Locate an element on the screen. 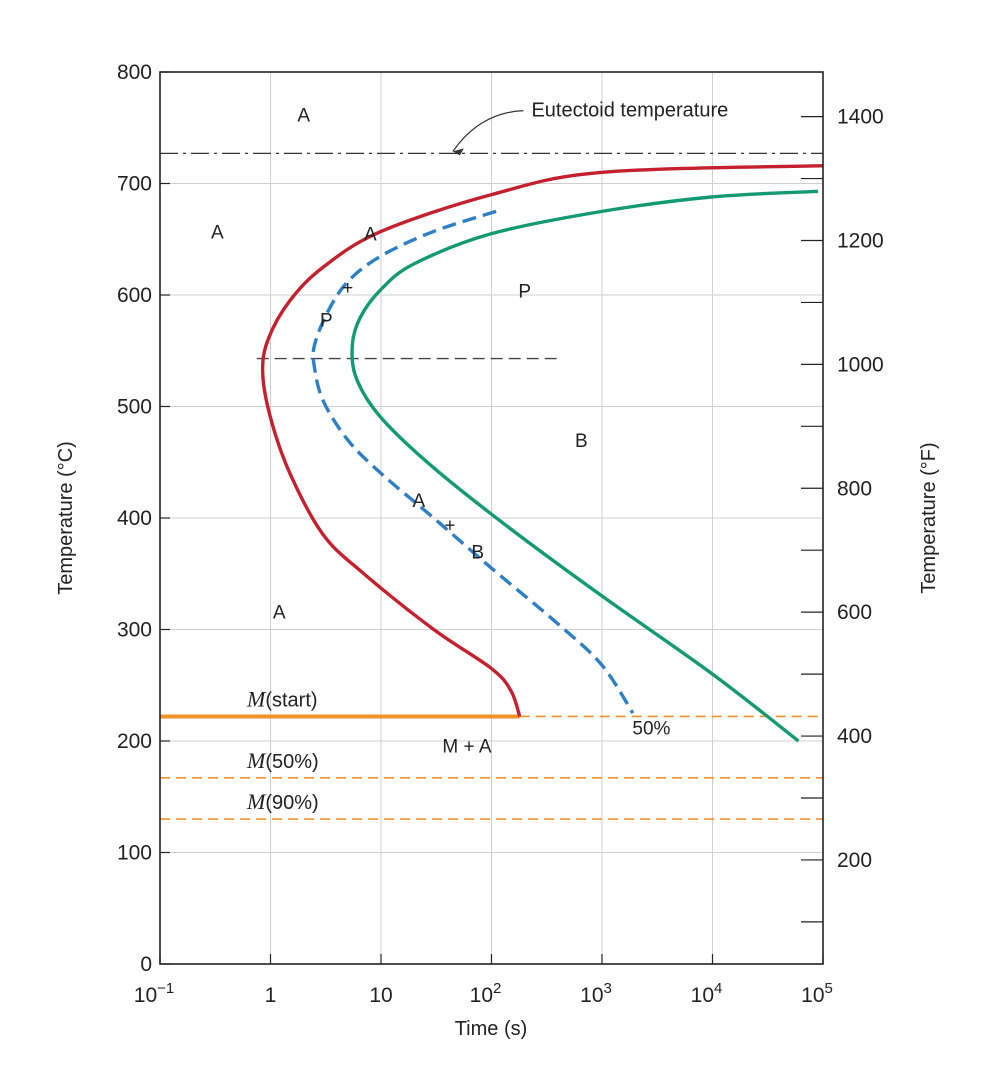  y-tick-label-left: 700 is located at coordinates (134, 184).